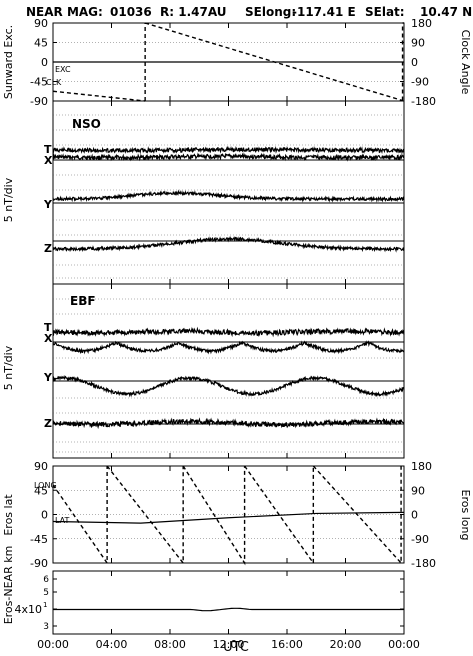  Describe the element at coordinates (228, 609) in the screenshot. I see `distance-line` at that location.